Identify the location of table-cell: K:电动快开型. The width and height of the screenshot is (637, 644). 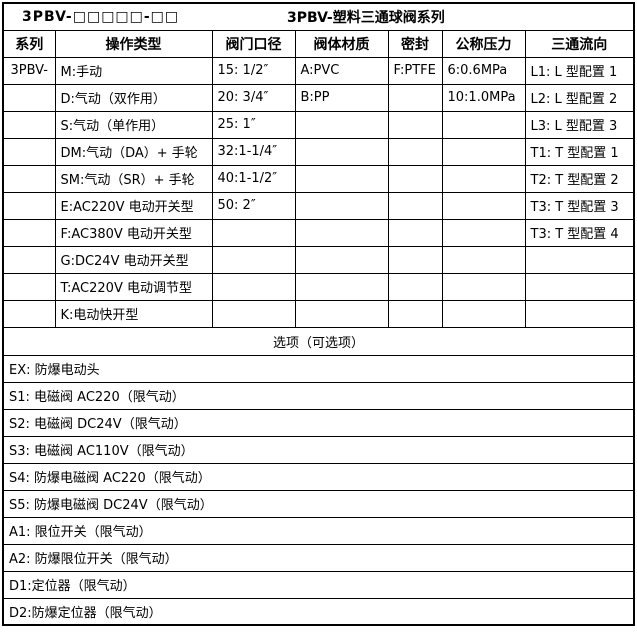
(133, 313).